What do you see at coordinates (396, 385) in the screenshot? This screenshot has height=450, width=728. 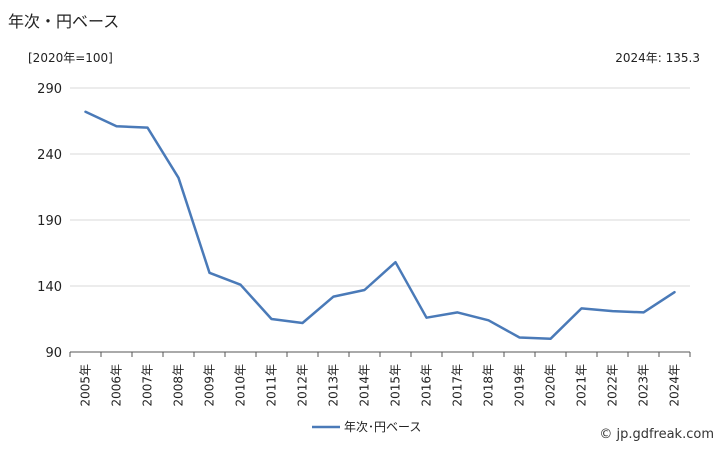 I see `x-tick-label: 2015年` at bounding box center [396, 385].